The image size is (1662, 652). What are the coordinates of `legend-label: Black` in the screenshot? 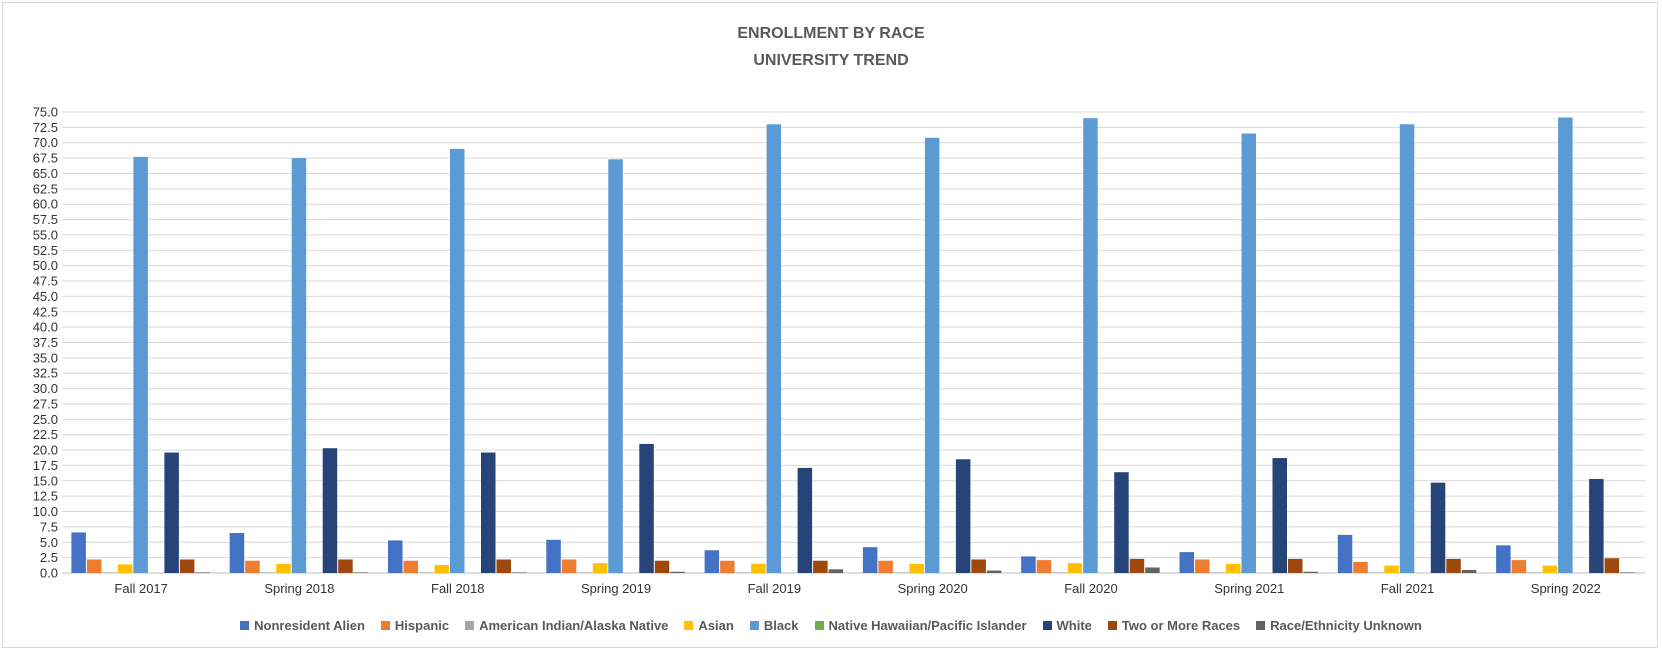 It's located at (781, 625).